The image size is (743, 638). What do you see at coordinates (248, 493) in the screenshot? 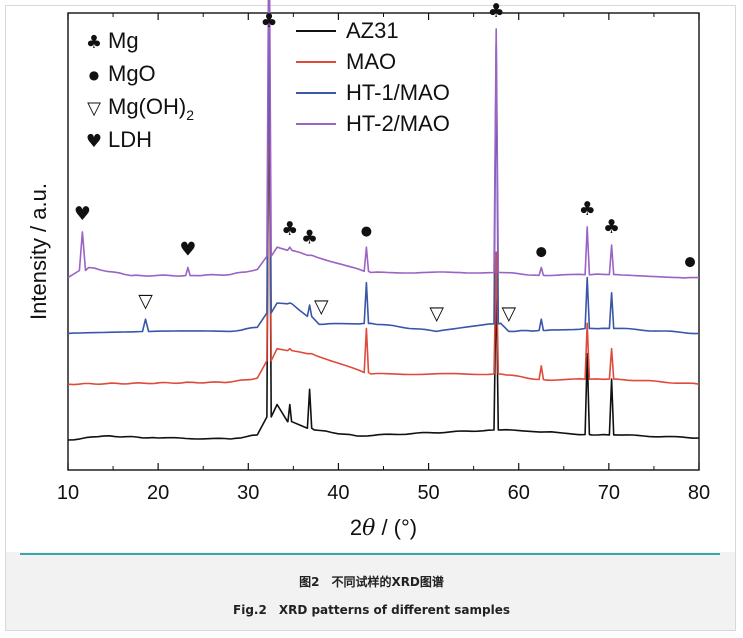
I see `x-tick-label: 30` at bounding box center [248, 493].